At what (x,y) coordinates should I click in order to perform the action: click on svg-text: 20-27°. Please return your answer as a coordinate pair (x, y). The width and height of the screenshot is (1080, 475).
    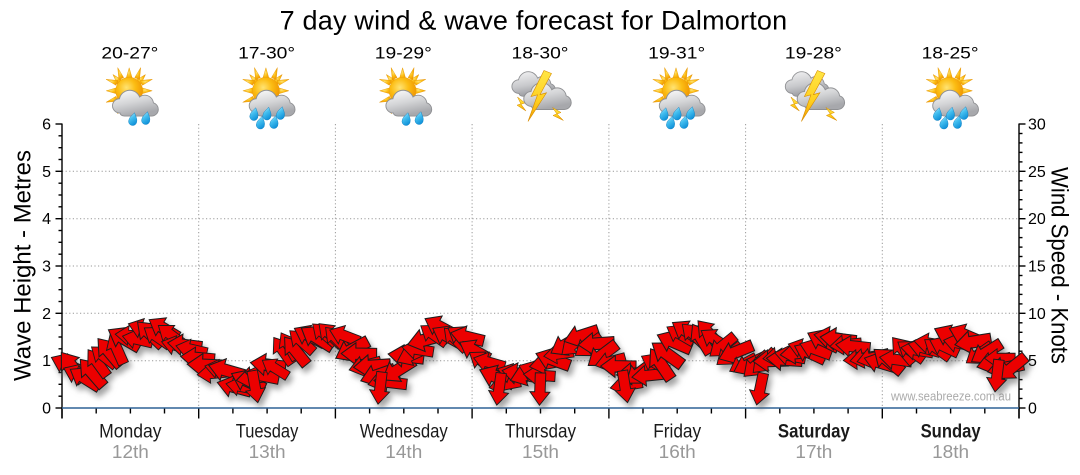
    Looking at the image, I should click on (129, 53).